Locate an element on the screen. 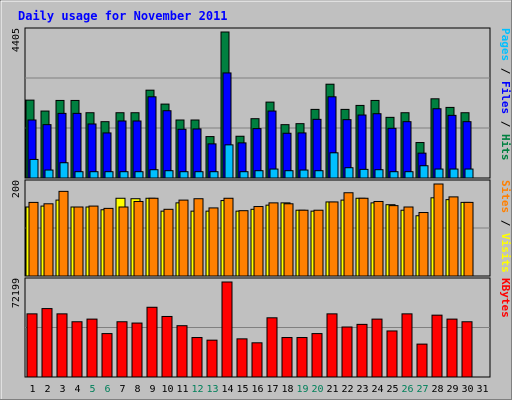  legend-part: Files is located at coordinates (505, 97).